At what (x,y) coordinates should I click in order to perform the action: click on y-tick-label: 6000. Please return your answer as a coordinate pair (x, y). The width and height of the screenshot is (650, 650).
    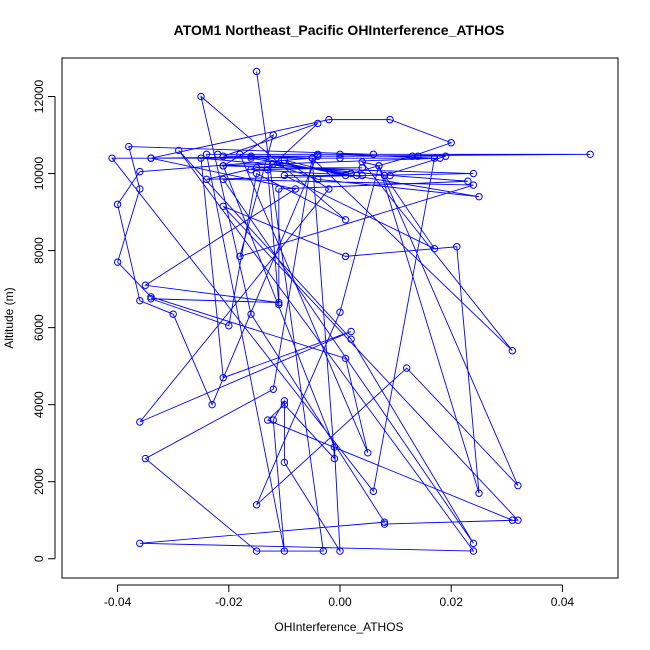
    Looking at the image, I should click on (39, 327).